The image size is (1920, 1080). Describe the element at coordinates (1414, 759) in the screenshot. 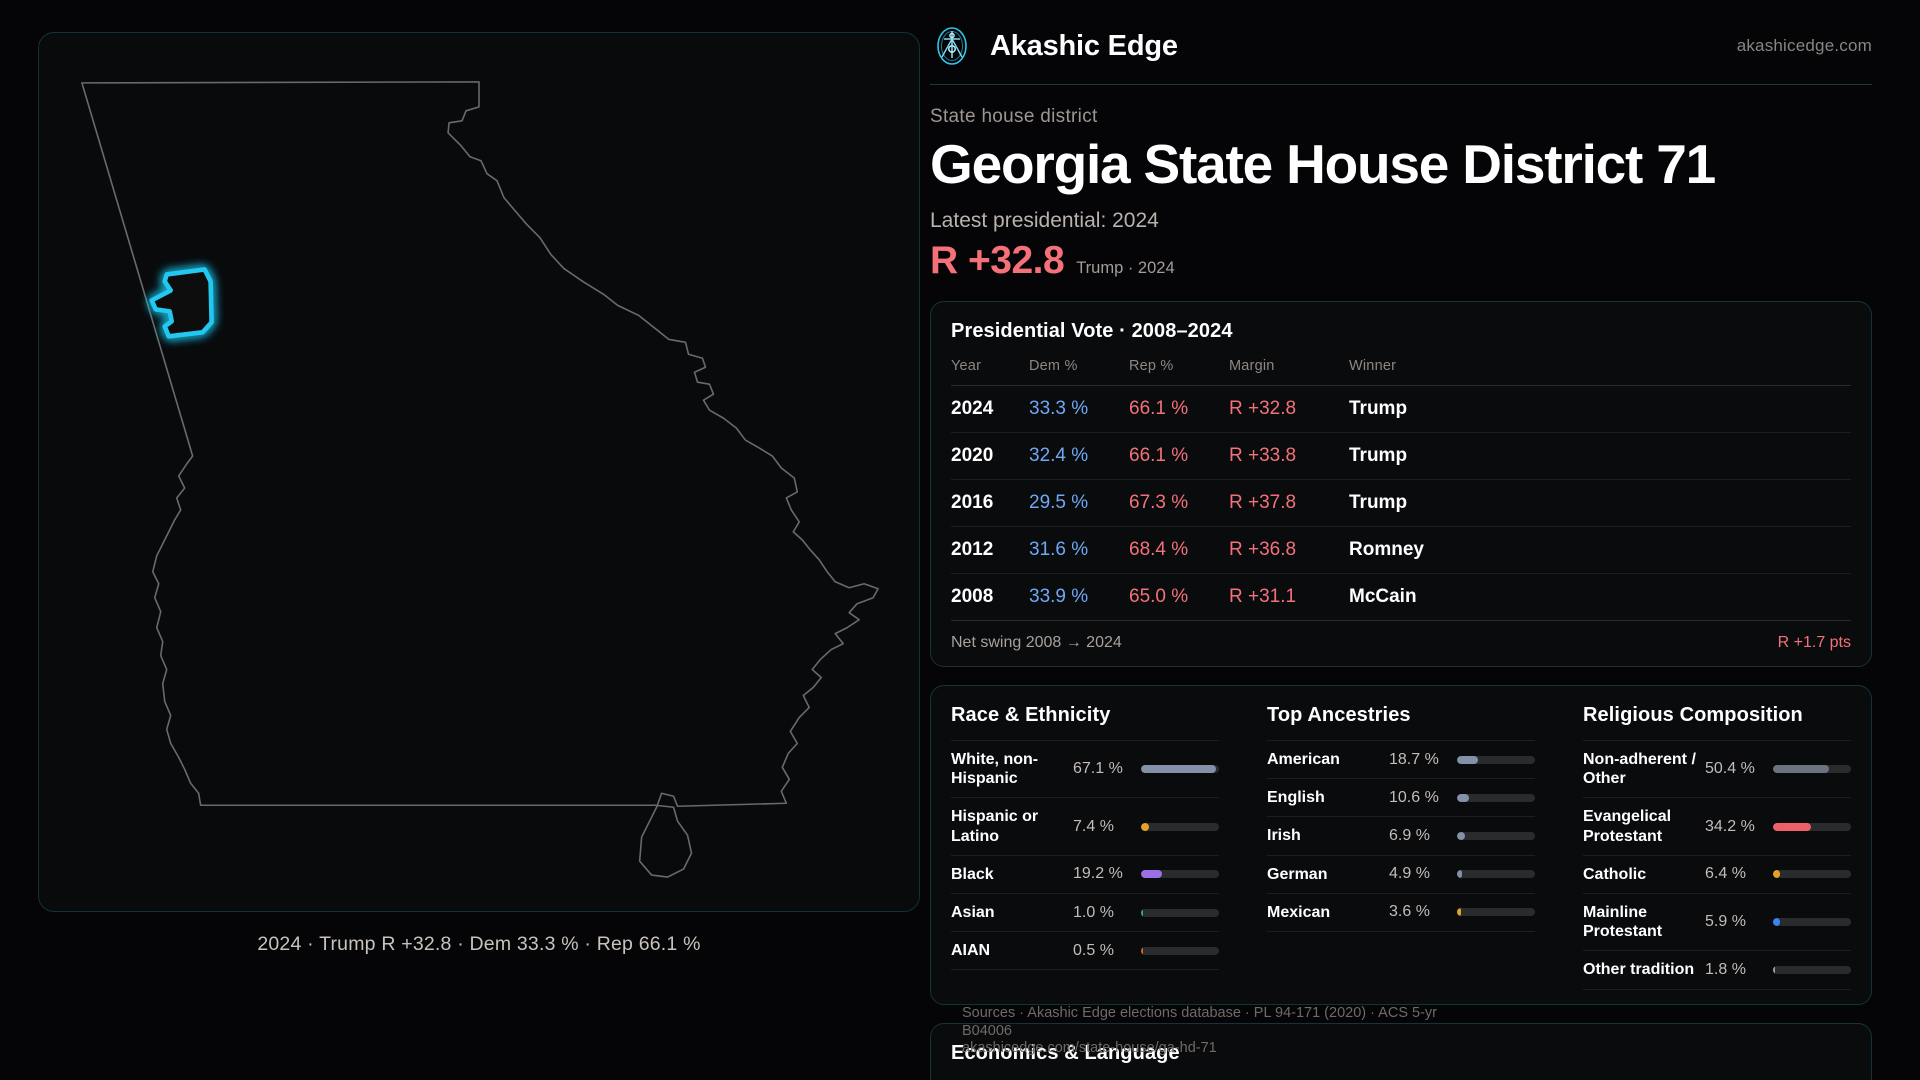

I see `ancestry-value: 18.7 %` at that location.